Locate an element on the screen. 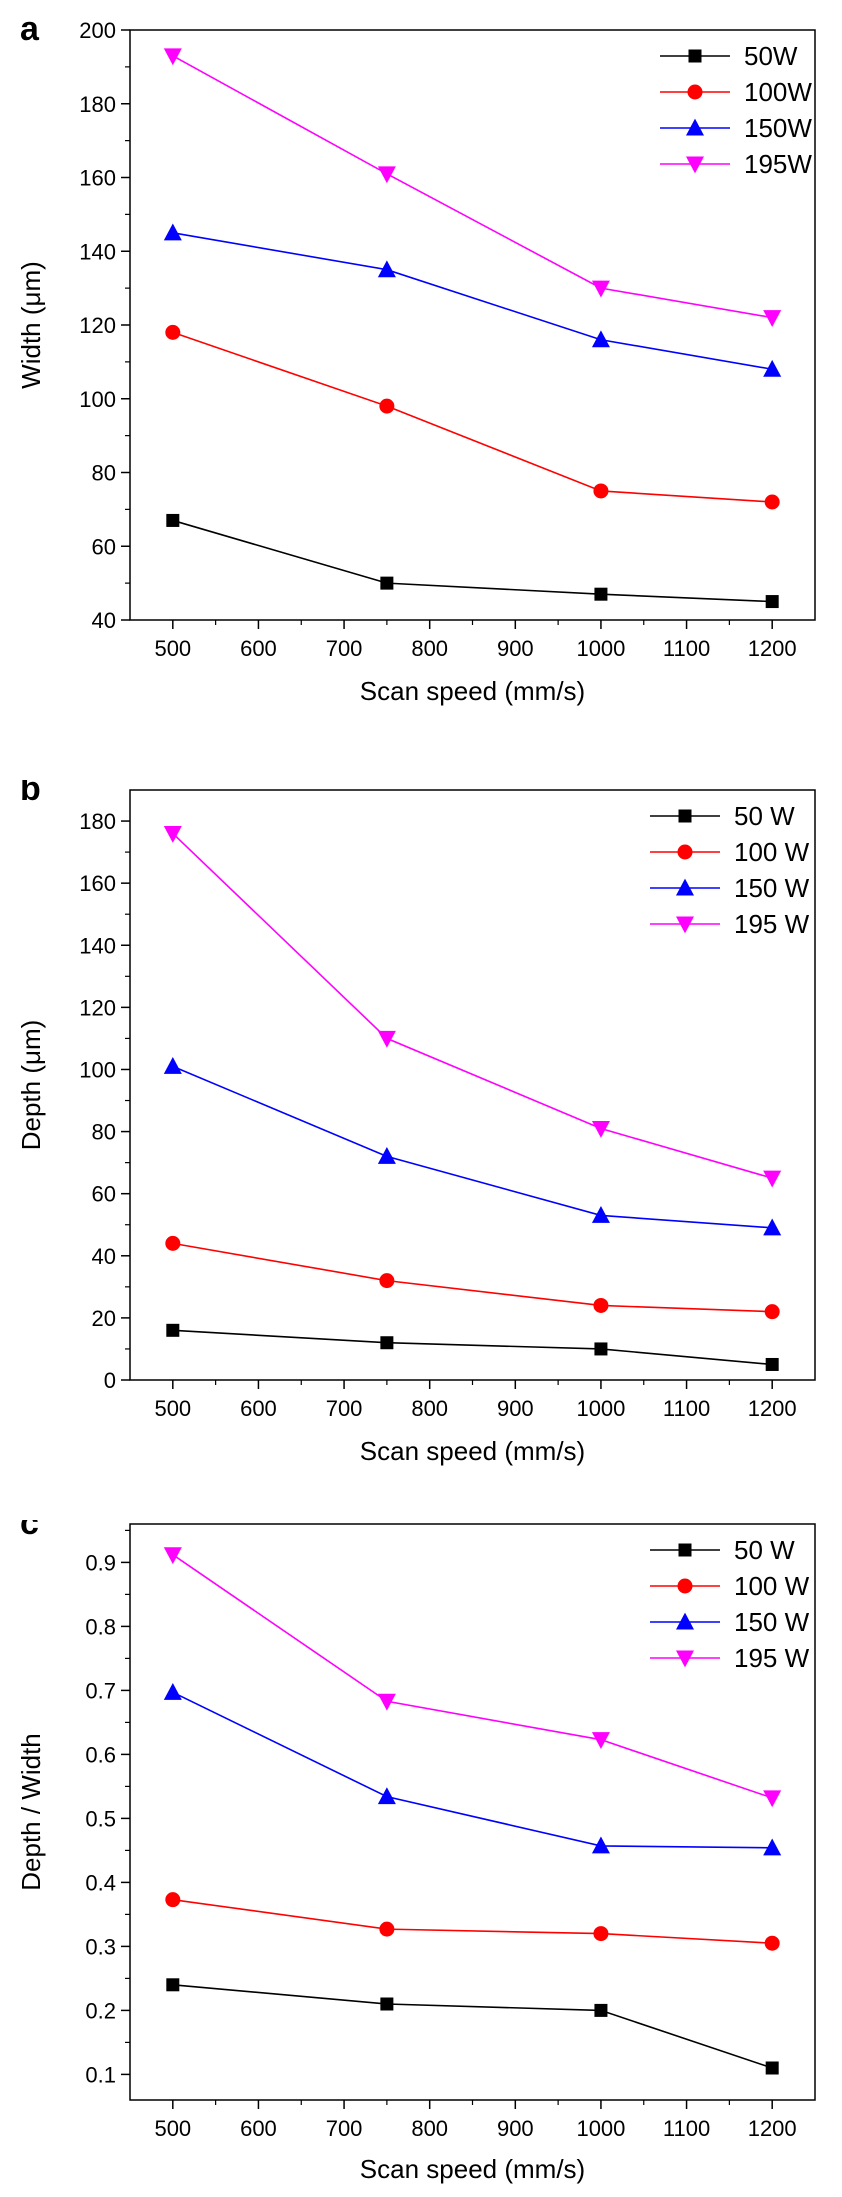 Image resolution: width=842 pixels, height=2197 pixels. y-tick-label: 0.1 is located at coordinates (100, 2074).